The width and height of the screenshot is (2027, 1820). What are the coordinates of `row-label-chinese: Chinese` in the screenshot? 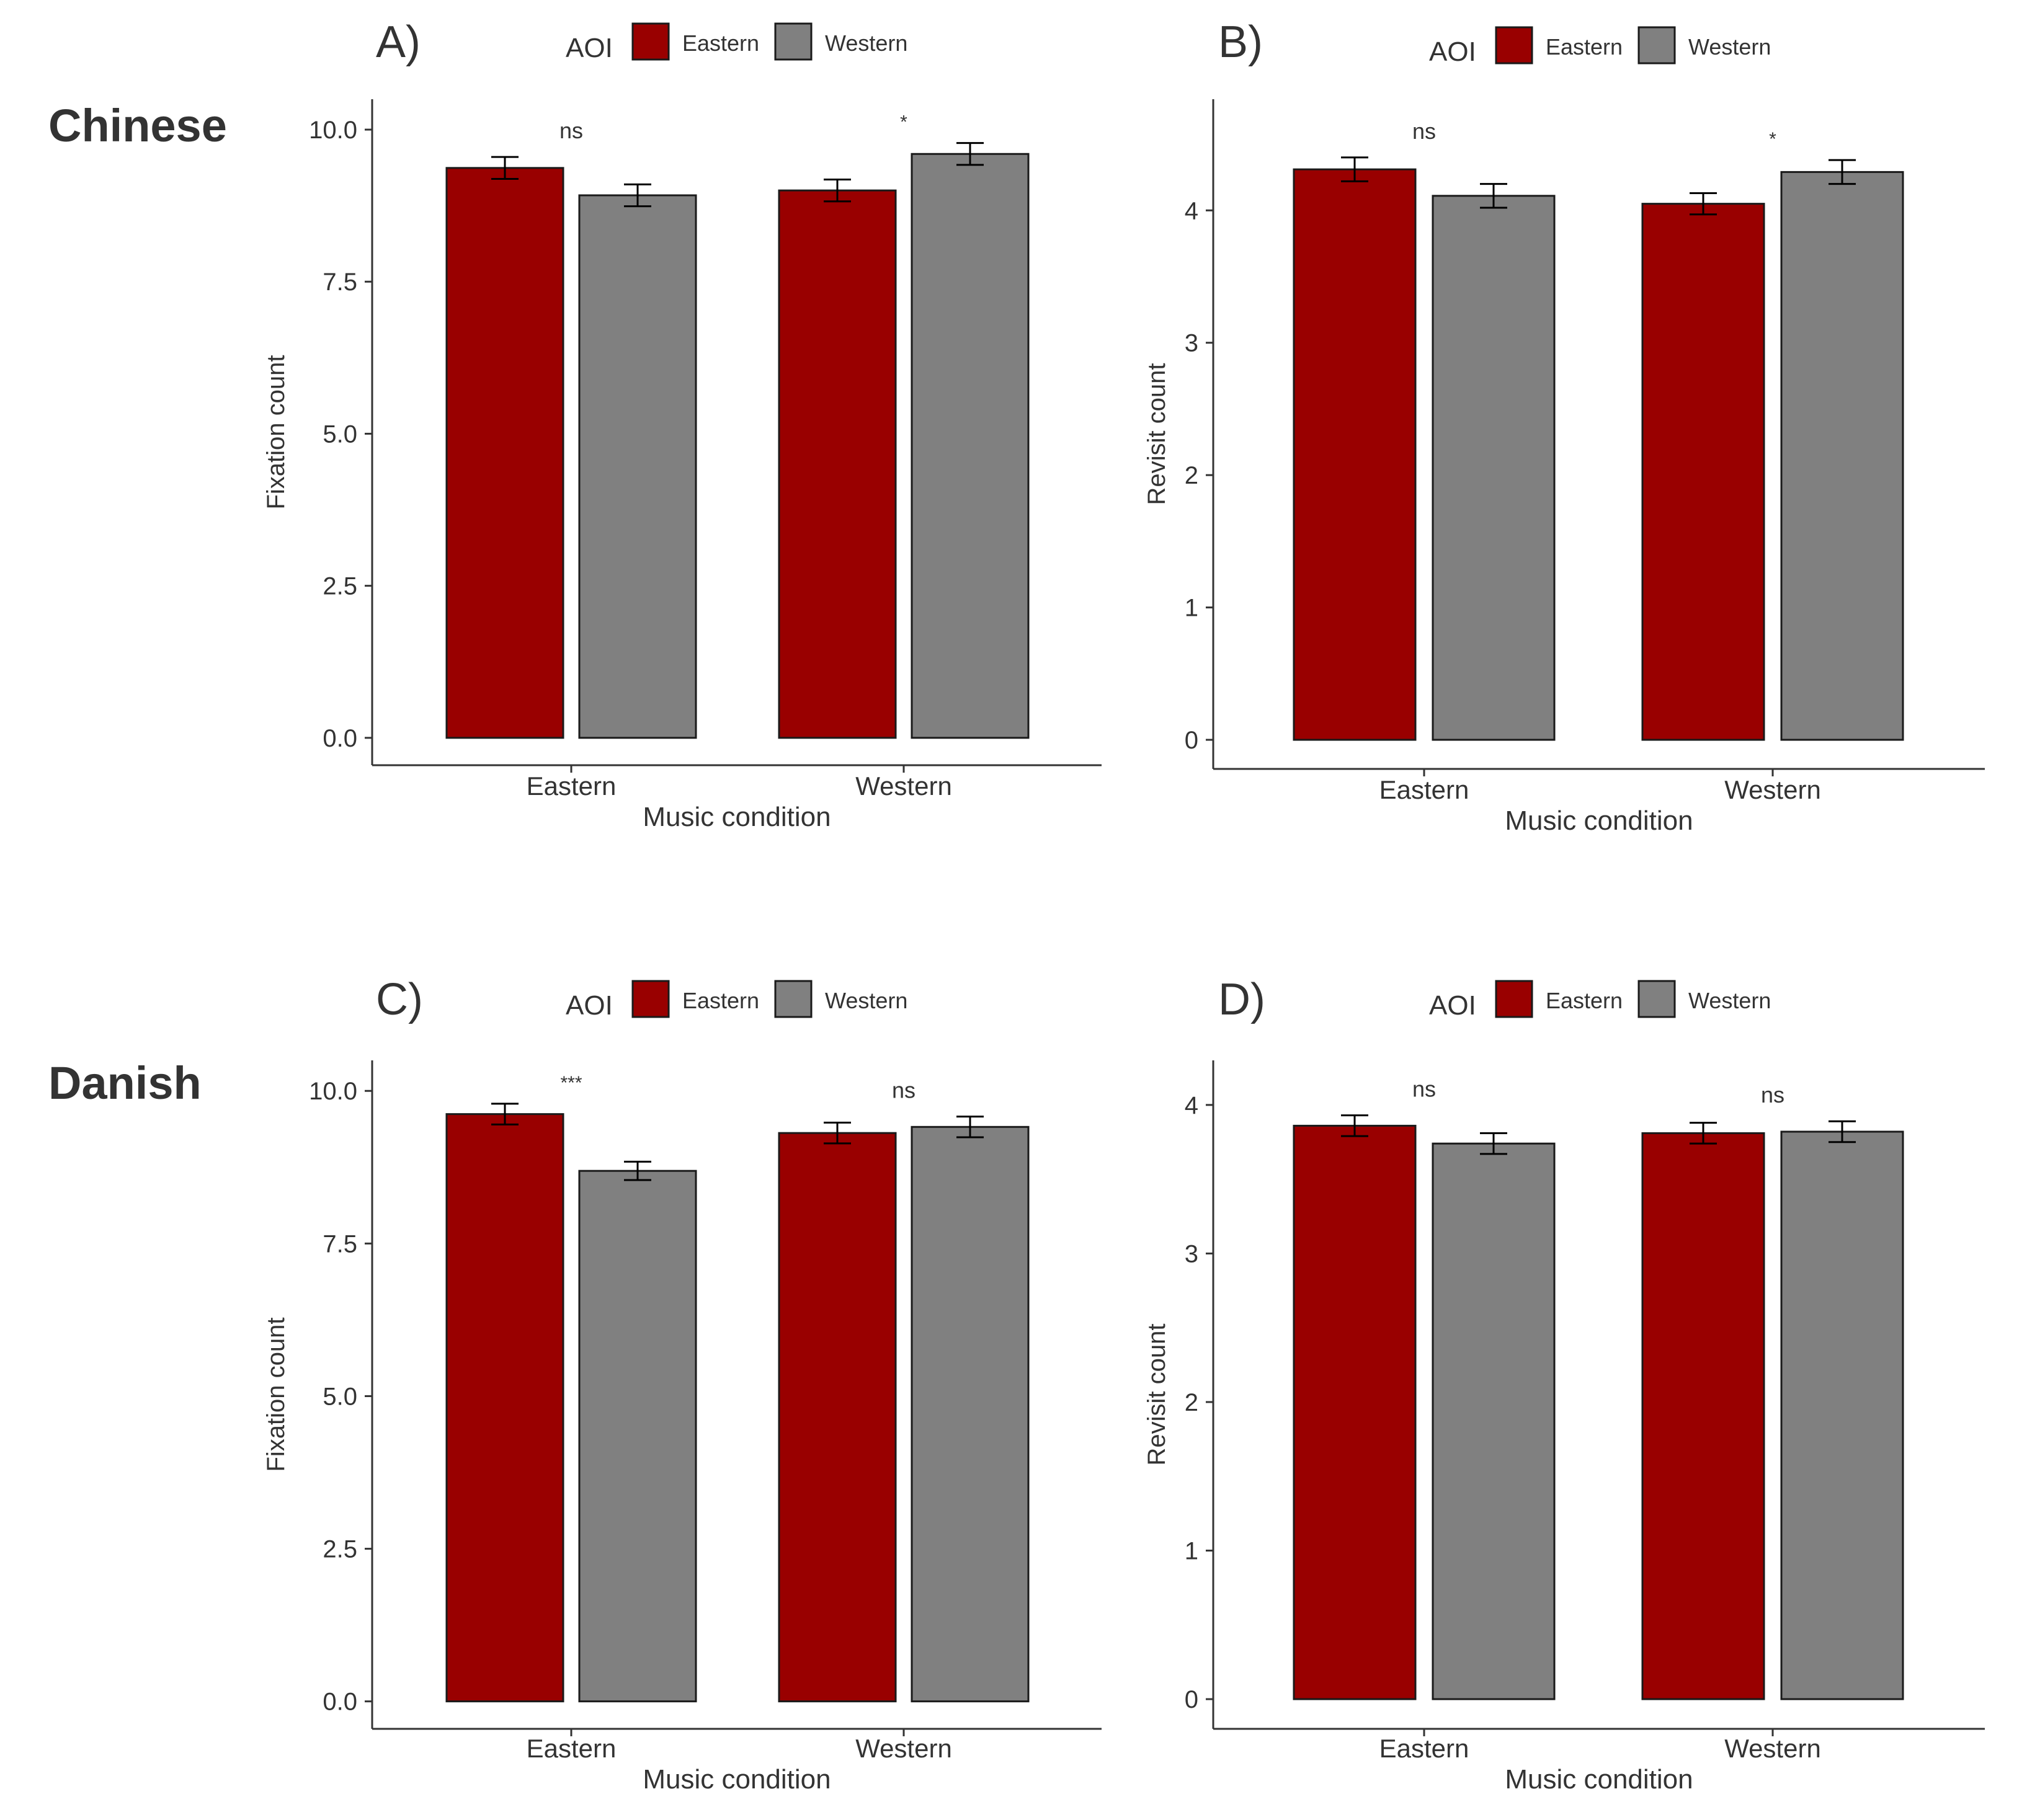 It's located at (137, 126).